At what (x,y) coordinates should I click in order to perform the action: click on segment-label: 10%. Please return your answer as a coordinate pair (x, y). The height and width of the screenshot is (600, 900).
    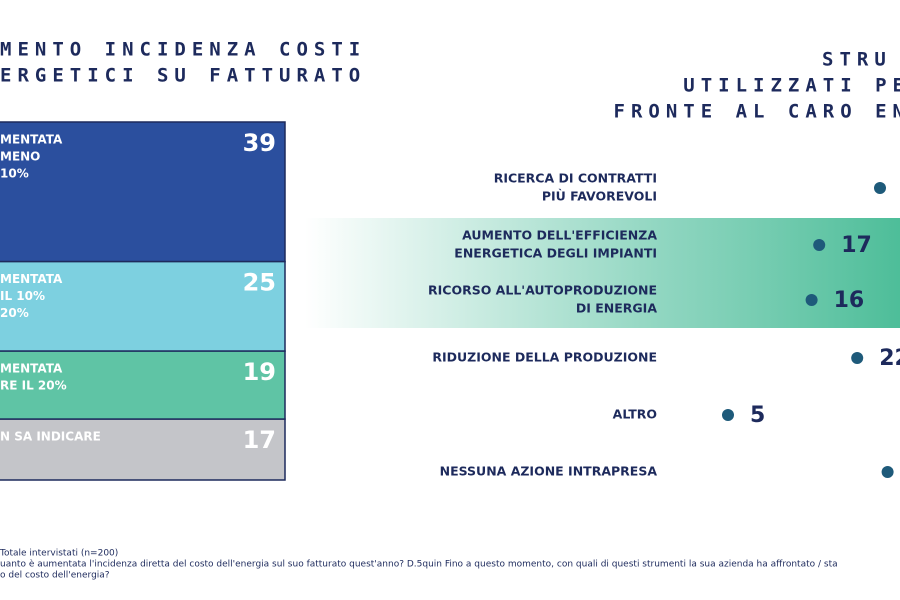
    Looking at the image, I should click on (14, 174).